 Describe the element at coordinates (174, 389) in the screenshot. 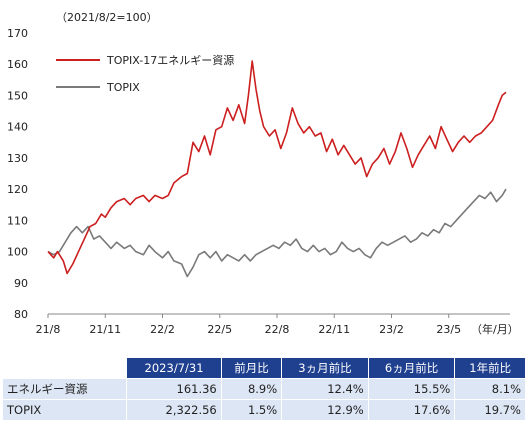

I see `cell-value: 161.36` at that location.